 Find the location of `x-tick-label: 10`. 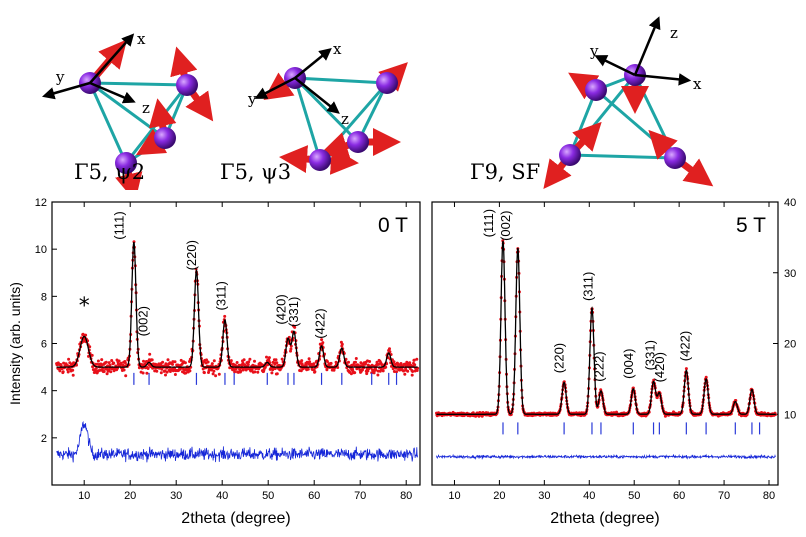

x-tick-label: 10 is located at coordinates (84, 496).